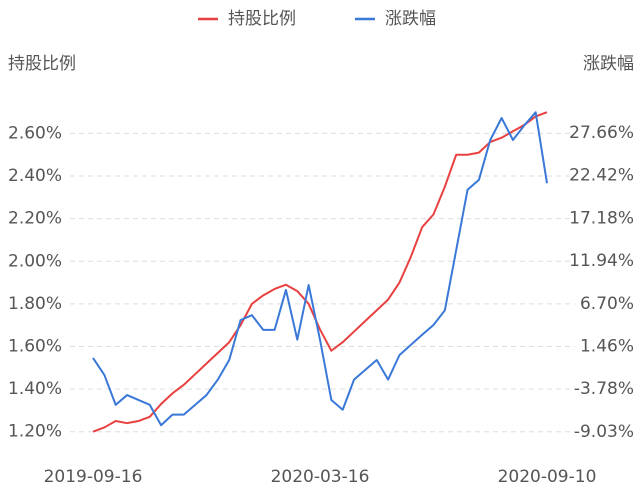  Describe the element at coordinates (320, 477) in the screenshot. I see `x-tick-label: 2020-03-16` at that location.